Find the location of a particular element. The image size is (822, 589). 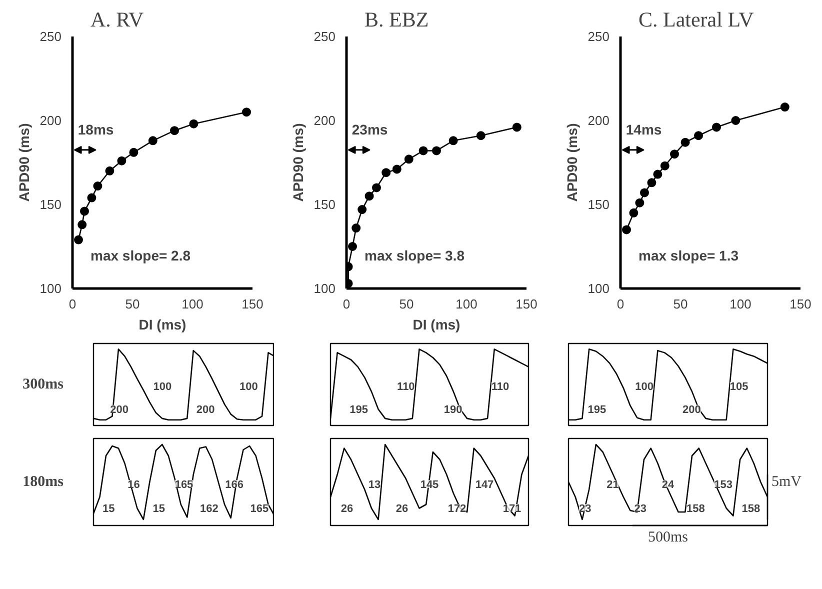

annotation: 24 is located at coordinates (668, 485).